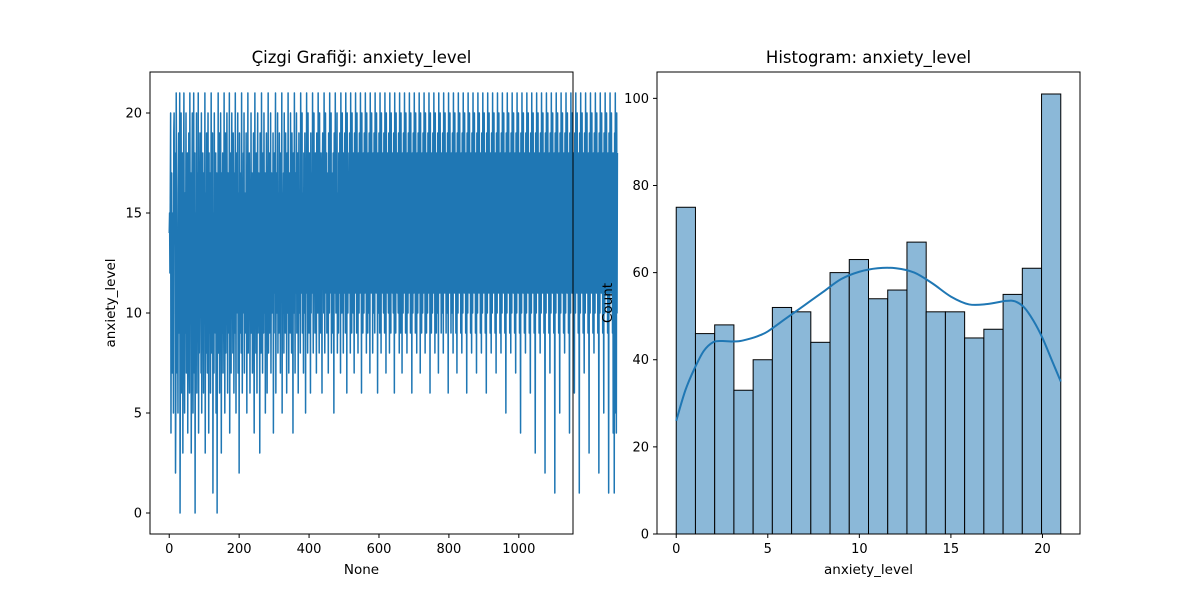 This screenshot has height=600, width=1200. I want to click on histogram-y-tick-label: 80, so click(640, 186).